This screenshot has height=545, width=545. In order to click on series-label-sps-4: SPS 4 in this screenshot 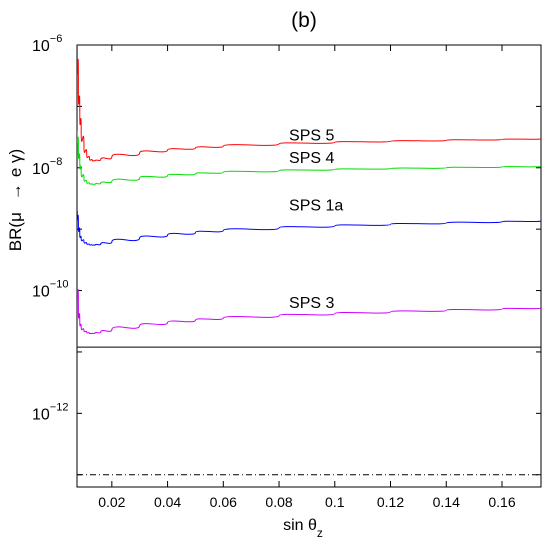, I will do `click(311, 158)`.